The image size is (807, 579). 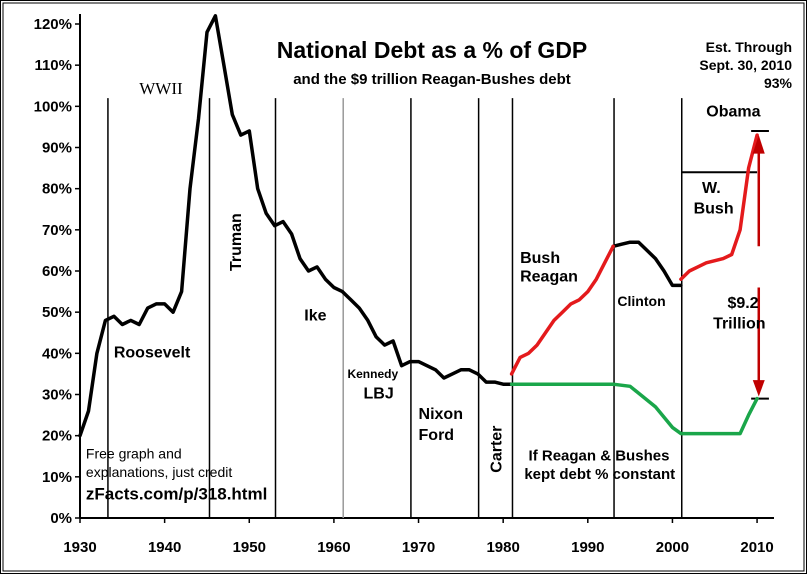 I want to click on period-label: Obama, so click(x=733, y=112).